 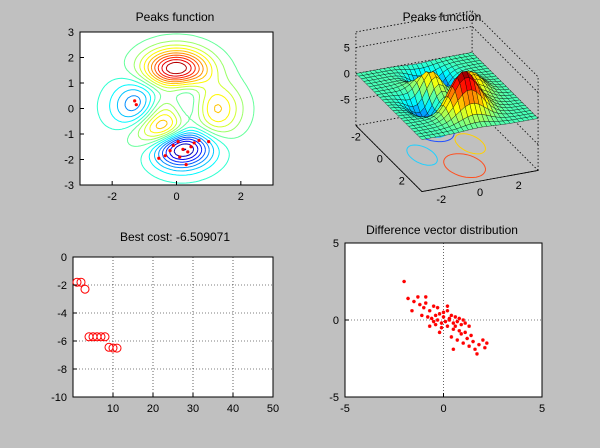 I want to click on surface-box-edge, so click(x=414, y=21).